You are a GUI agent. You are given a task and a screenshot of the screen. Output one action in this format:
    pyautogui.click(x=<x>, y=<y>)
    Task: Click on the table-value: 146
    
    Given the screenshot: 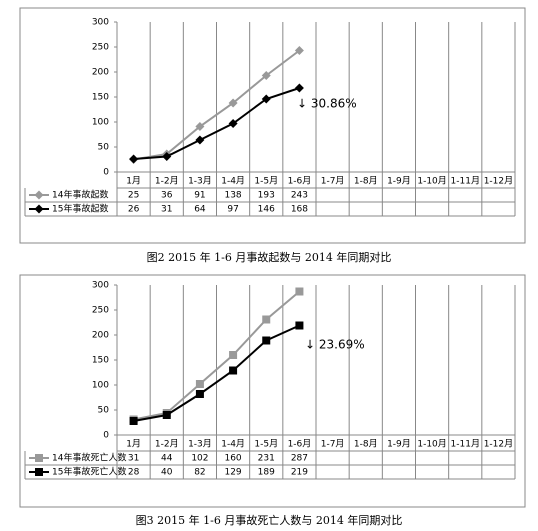 What is the action you would take?
    pyautogui.click(x=266, y=210)
    